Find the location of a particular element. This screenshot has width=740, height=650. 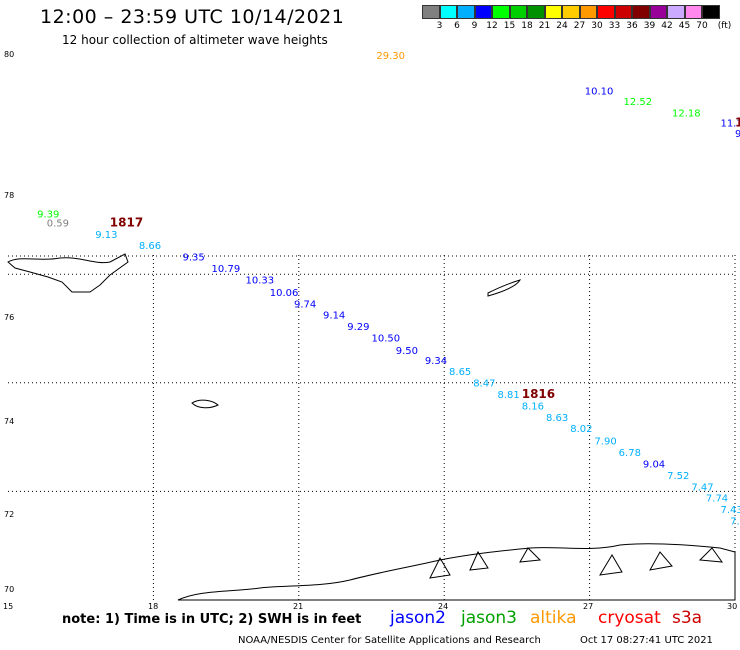

wave-height-label: 8.47 is located at coordinates (484, 384).